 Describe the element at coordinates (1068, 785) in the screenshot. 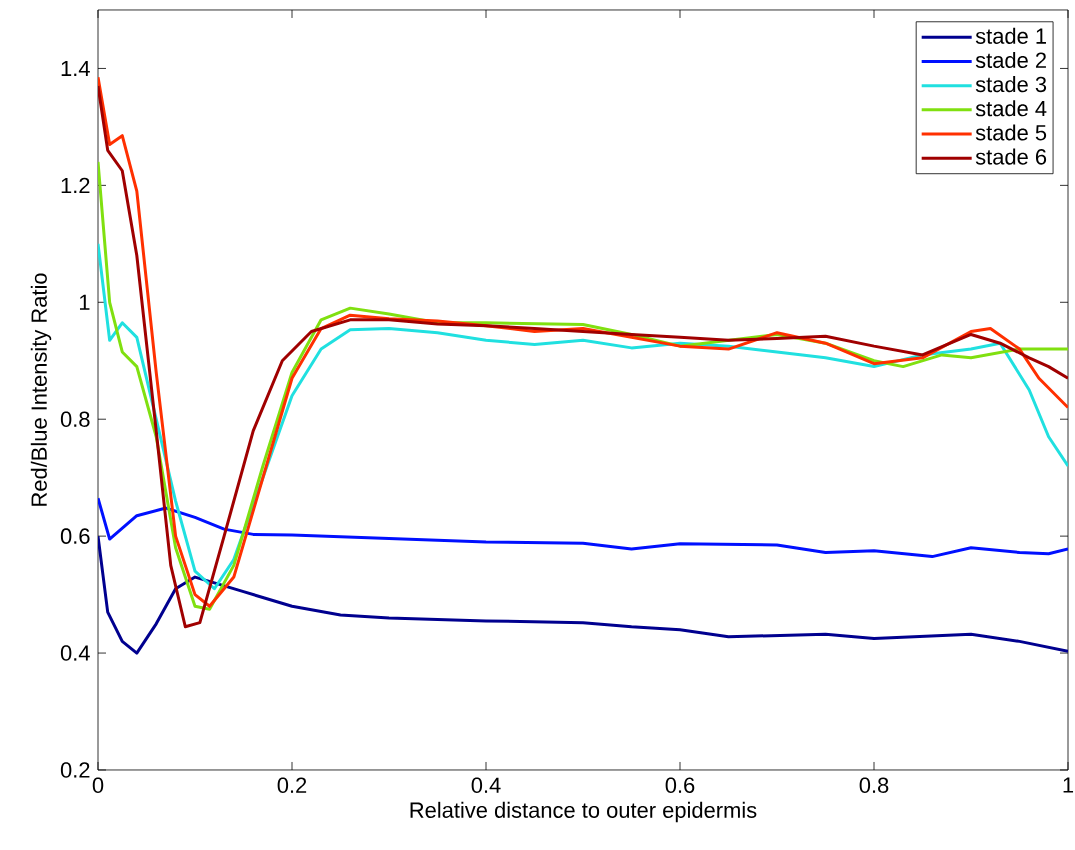

I see `x-tick-label: 1` at that location.